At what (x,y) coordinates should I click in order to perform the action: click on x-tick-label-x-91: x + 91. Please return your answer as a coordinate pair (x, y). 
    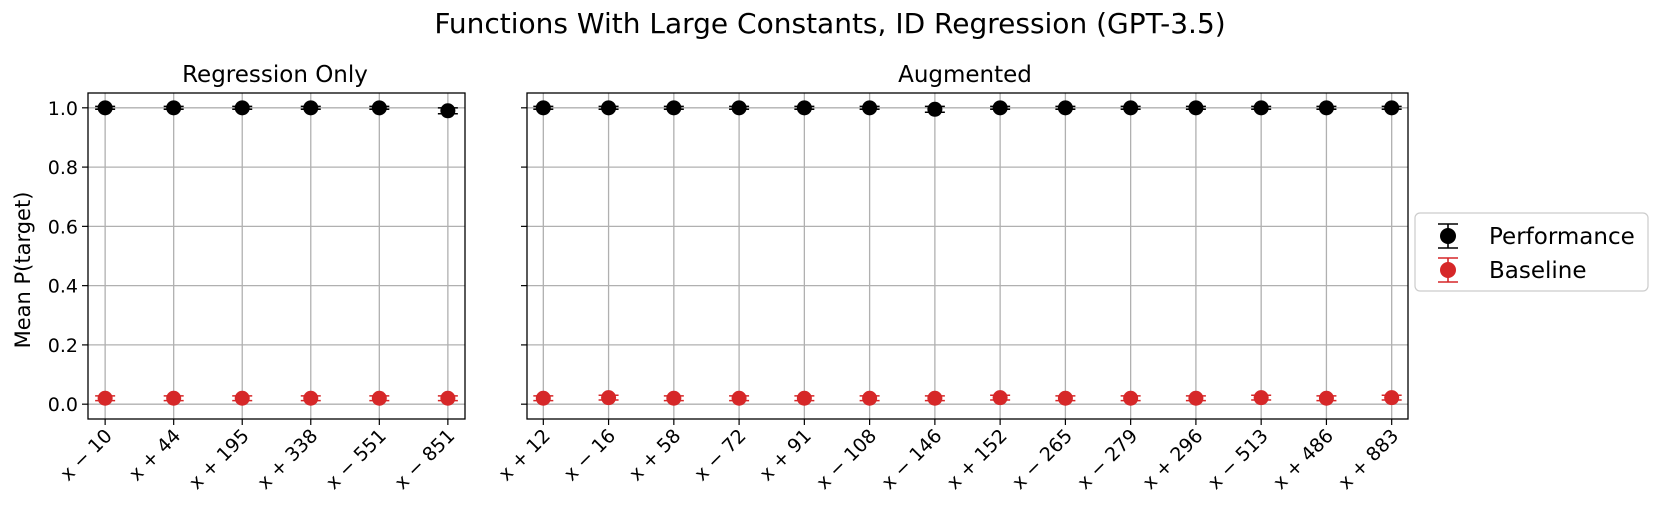
    Looking at the image, I should click on (785, 455).